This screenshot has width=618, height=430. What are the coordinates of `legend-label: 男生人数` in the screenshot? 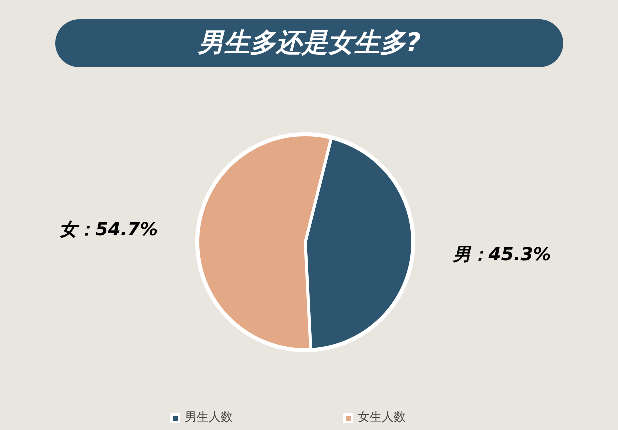 It's located at (209, 417).